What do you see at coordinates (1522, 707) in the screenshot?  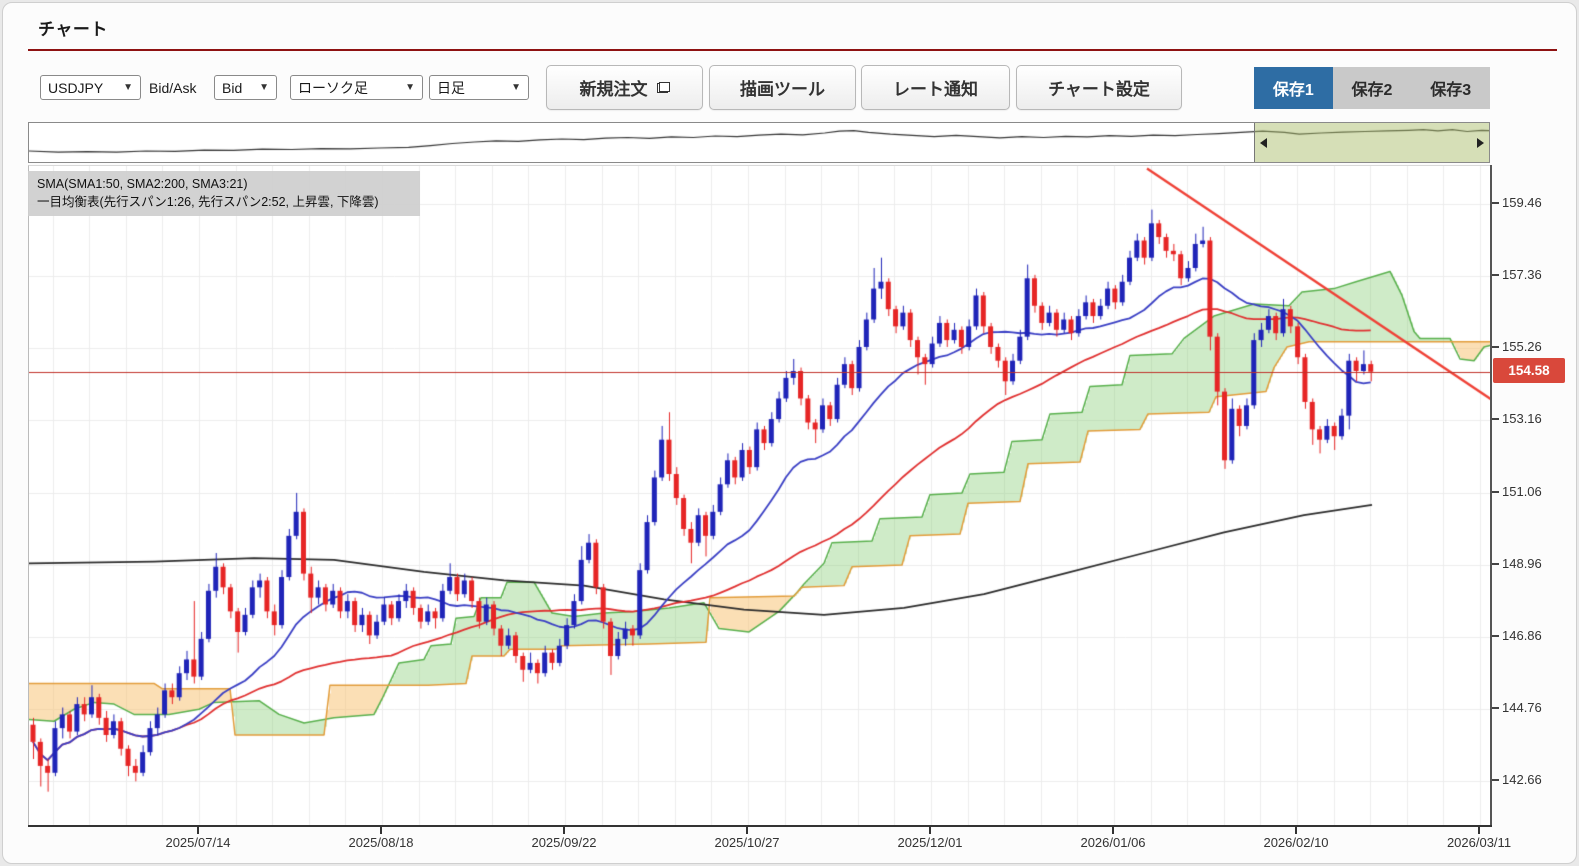 I see `y-axis-label: 144.76` at bounding box center [1522, 707].